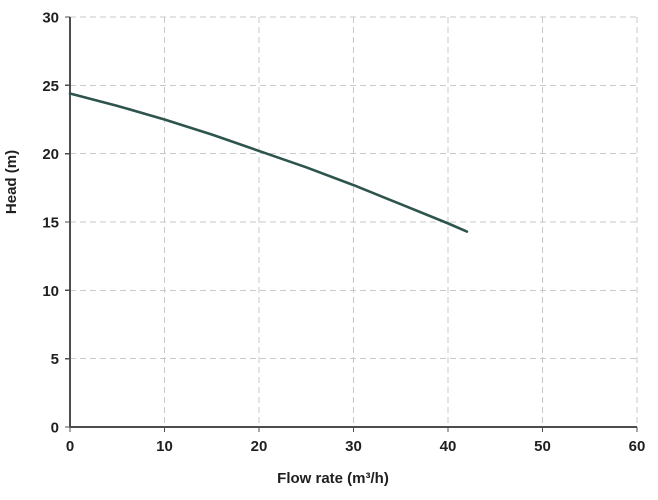  What do you see at coordinates (637, 446) in the screenshot?
I see `x-tick-label: 60` at bounding box center [637, 446].